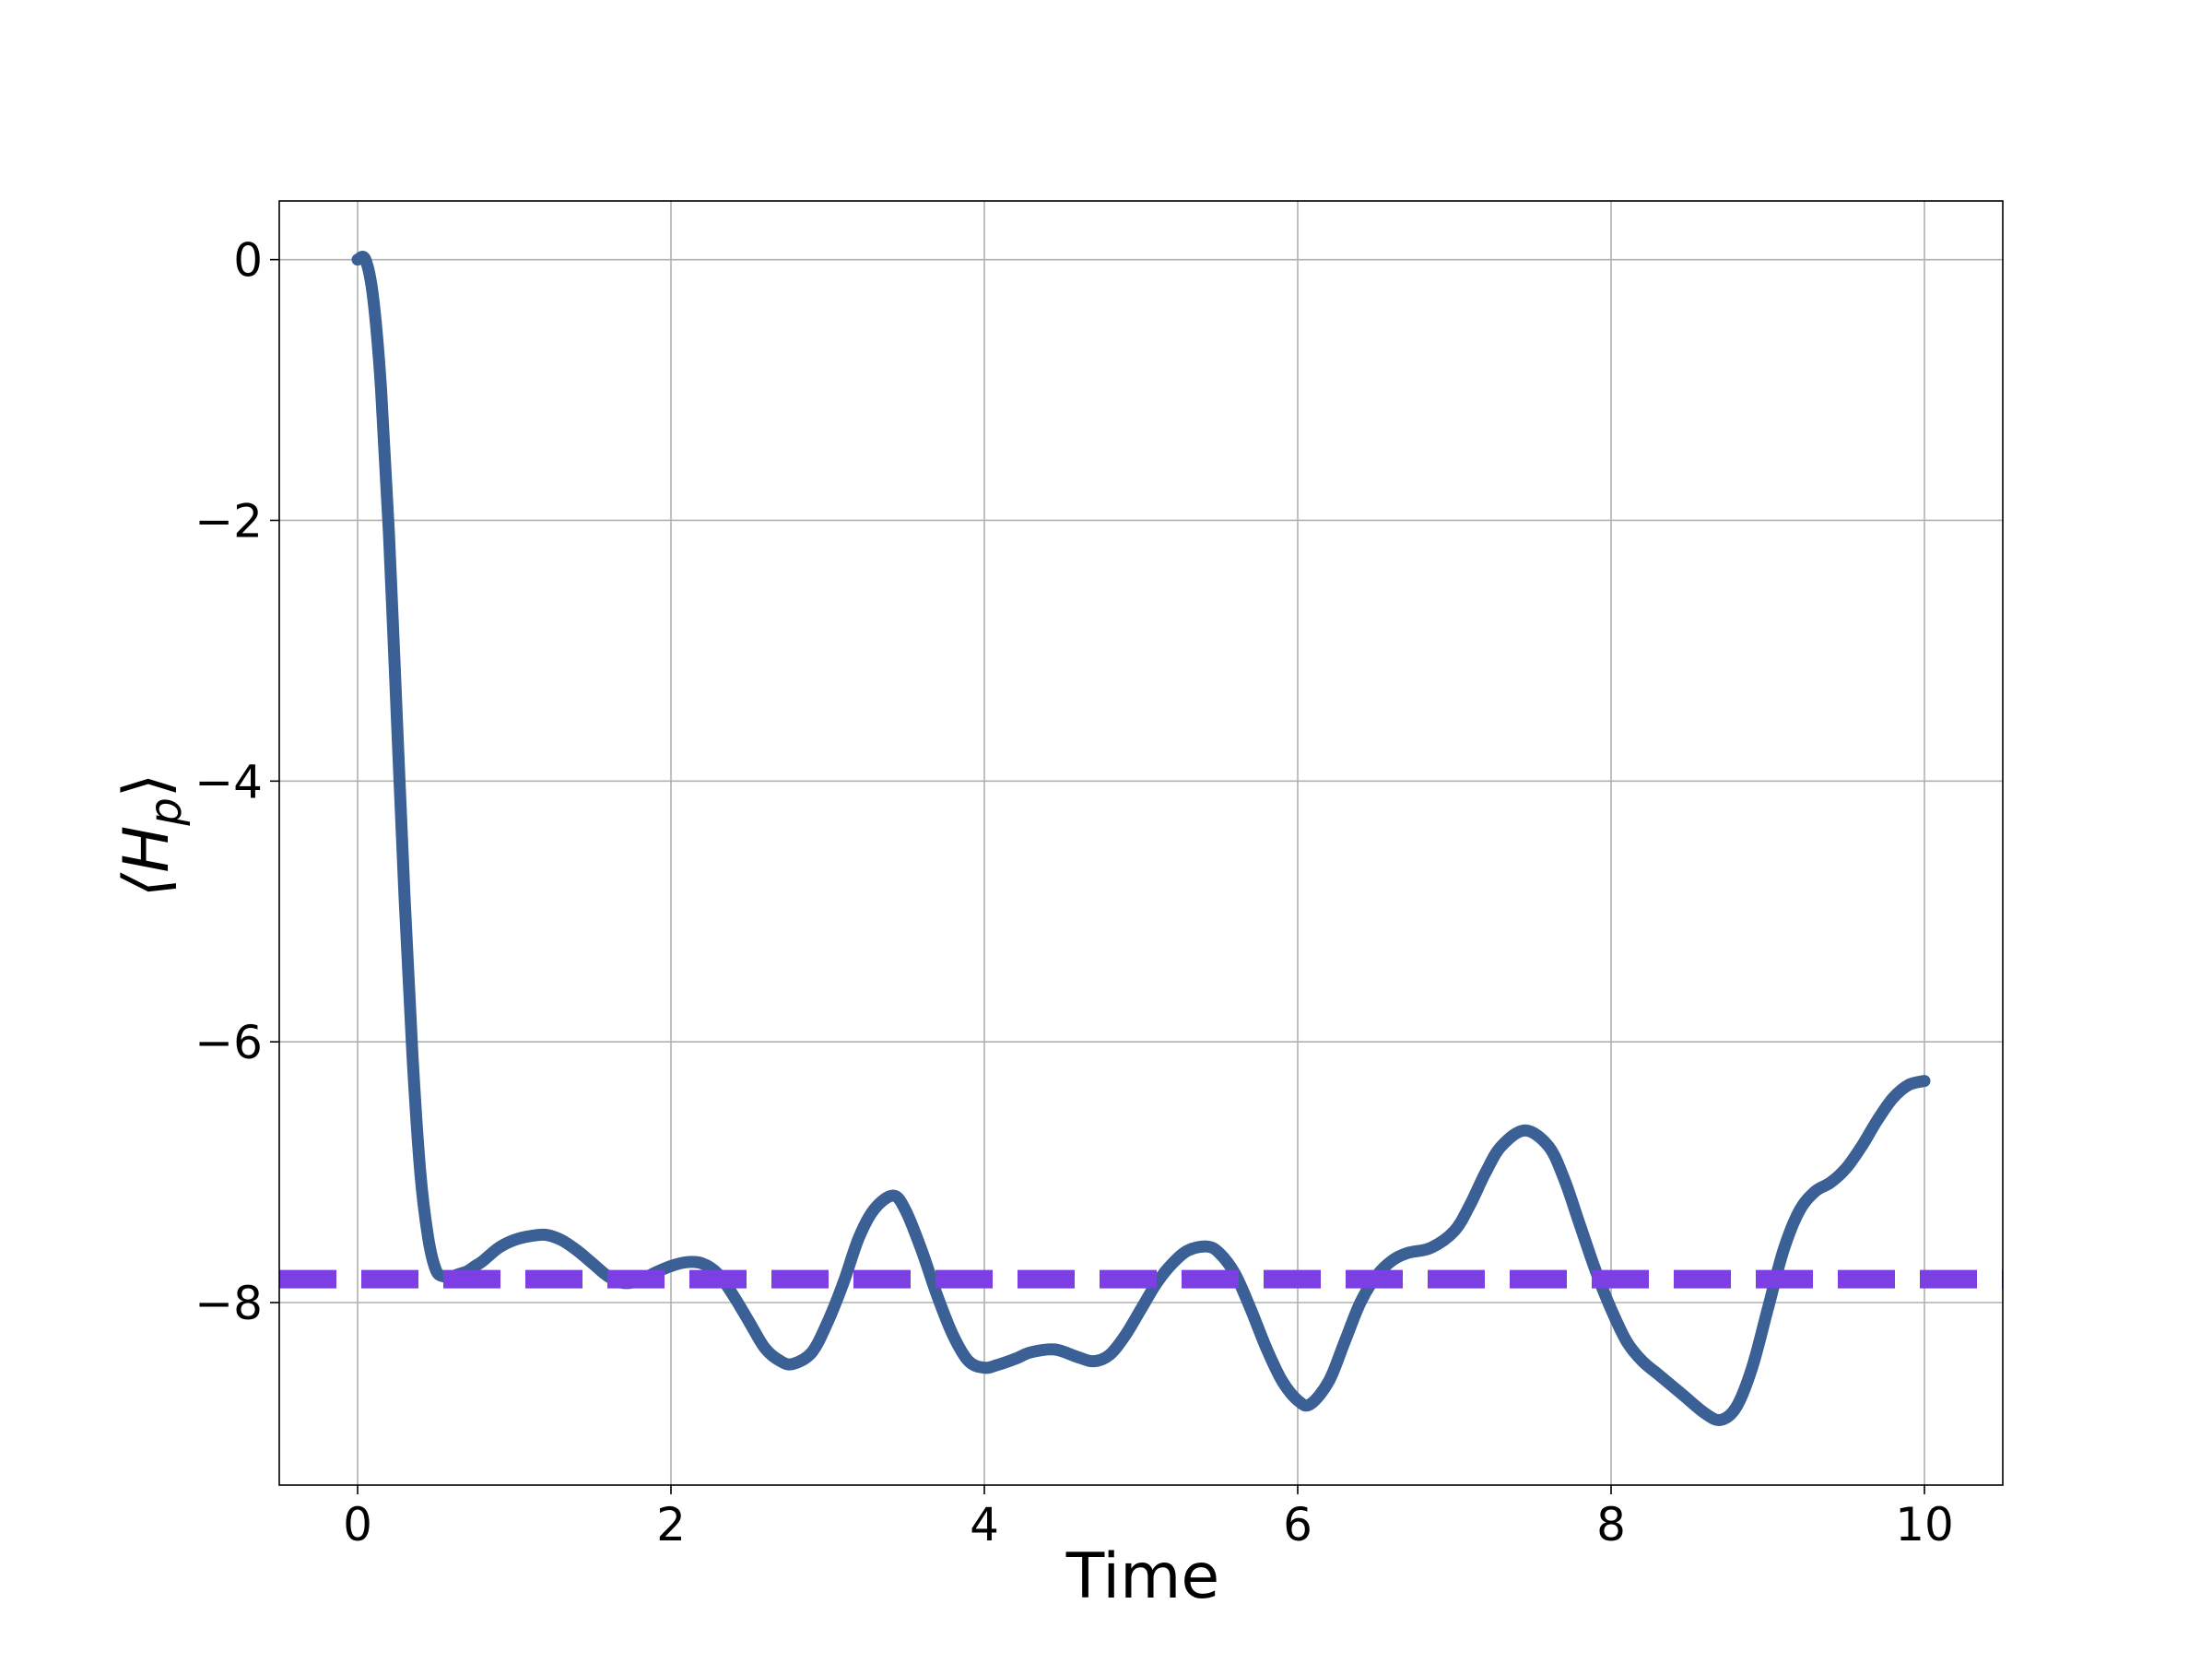 The image size is (2212, 1663). What do you see at coordinates (228, 781) in the screenshot?
I see `y-tick-label: −4` at bounding box center [228, 781].